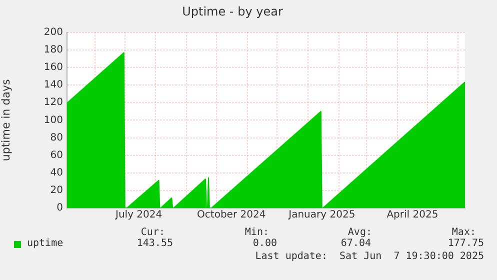 The height and width of the screenshot is (280, 497). Describe the element at coordinates (360, 232) in the screenshot. I see `text: Avg:` at that location.